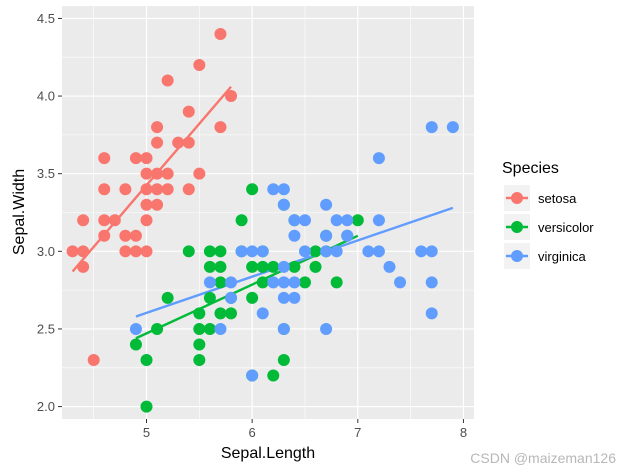 Image resolution: width=622 pixels, height=472 pixels. What do you see at coordinates (49, 212) in the screenshot?
I see `y-axis-ticks: 2.0 2.5 3.0 3.5 4.0 4.5` at bounding box center [49, 212].